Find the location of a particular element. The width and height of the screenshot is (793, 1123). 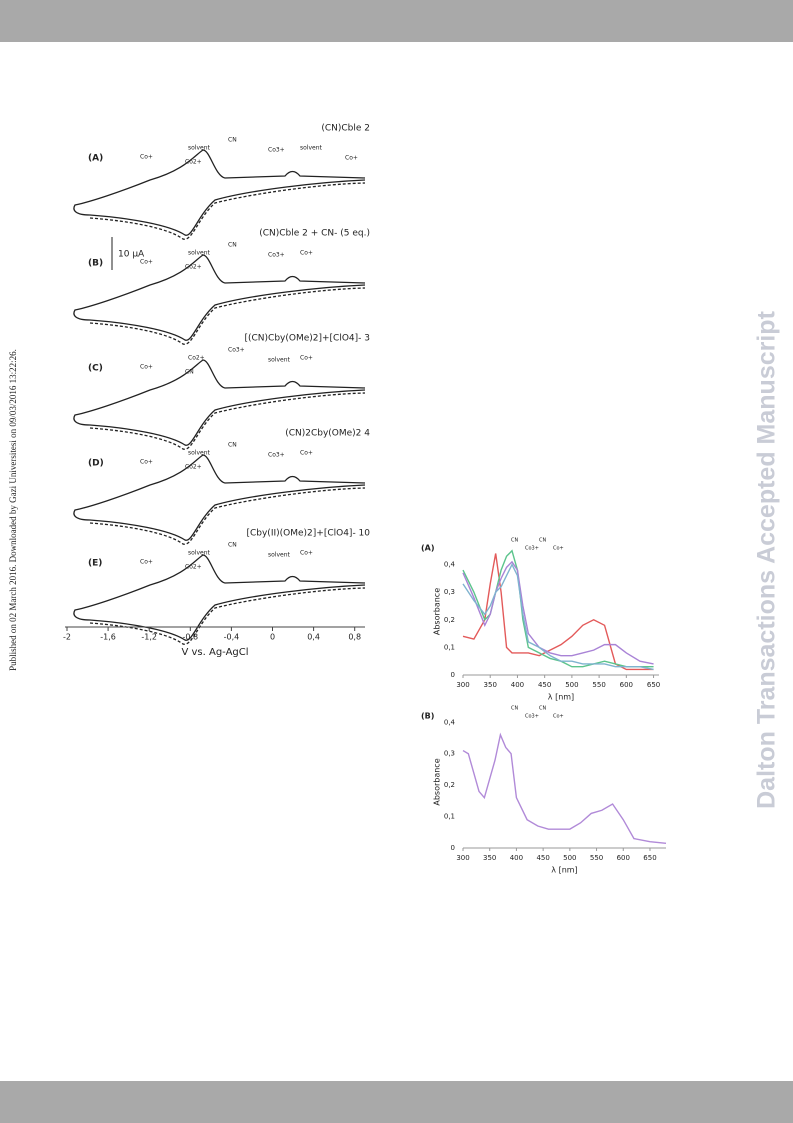

panel-title: (CN)Cble 2 + CN- (5 eq.) is located at coordinates (314, 234).